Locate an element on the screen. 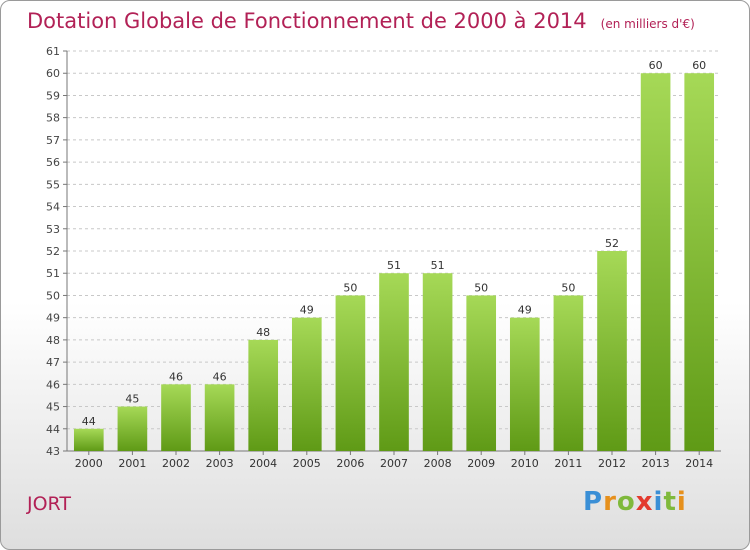 Image resolution: width=750 pixels, height=550 pixels. x-tick-label: 2002 is located at coordinates (176, 463).